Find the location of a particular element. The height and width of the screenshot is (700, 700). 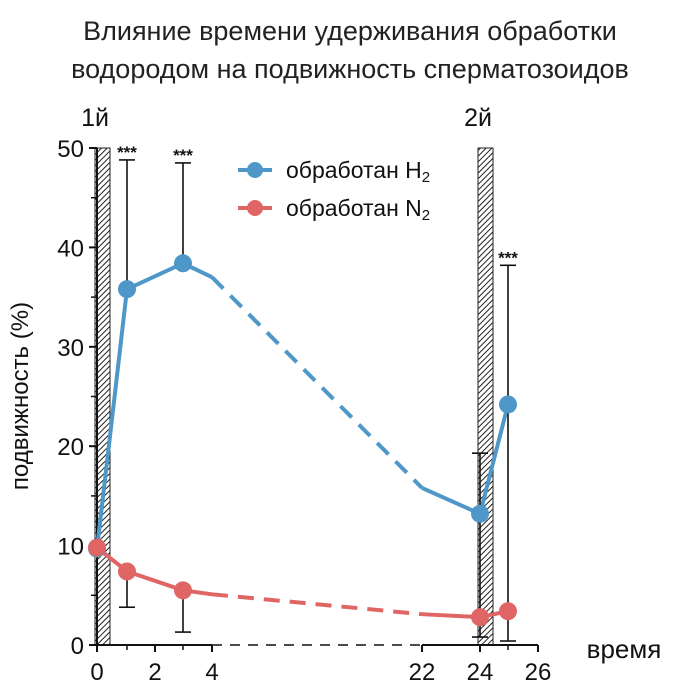

y-tick-label: 10 is located at coordinates (70, 547).